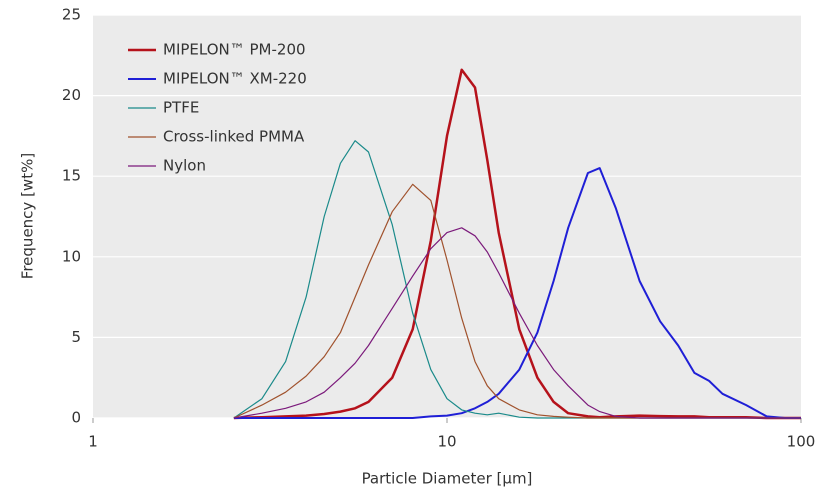 This screenshot has height=500, width=820. I want to click on y-tick-label: 20, so click(71, 95).